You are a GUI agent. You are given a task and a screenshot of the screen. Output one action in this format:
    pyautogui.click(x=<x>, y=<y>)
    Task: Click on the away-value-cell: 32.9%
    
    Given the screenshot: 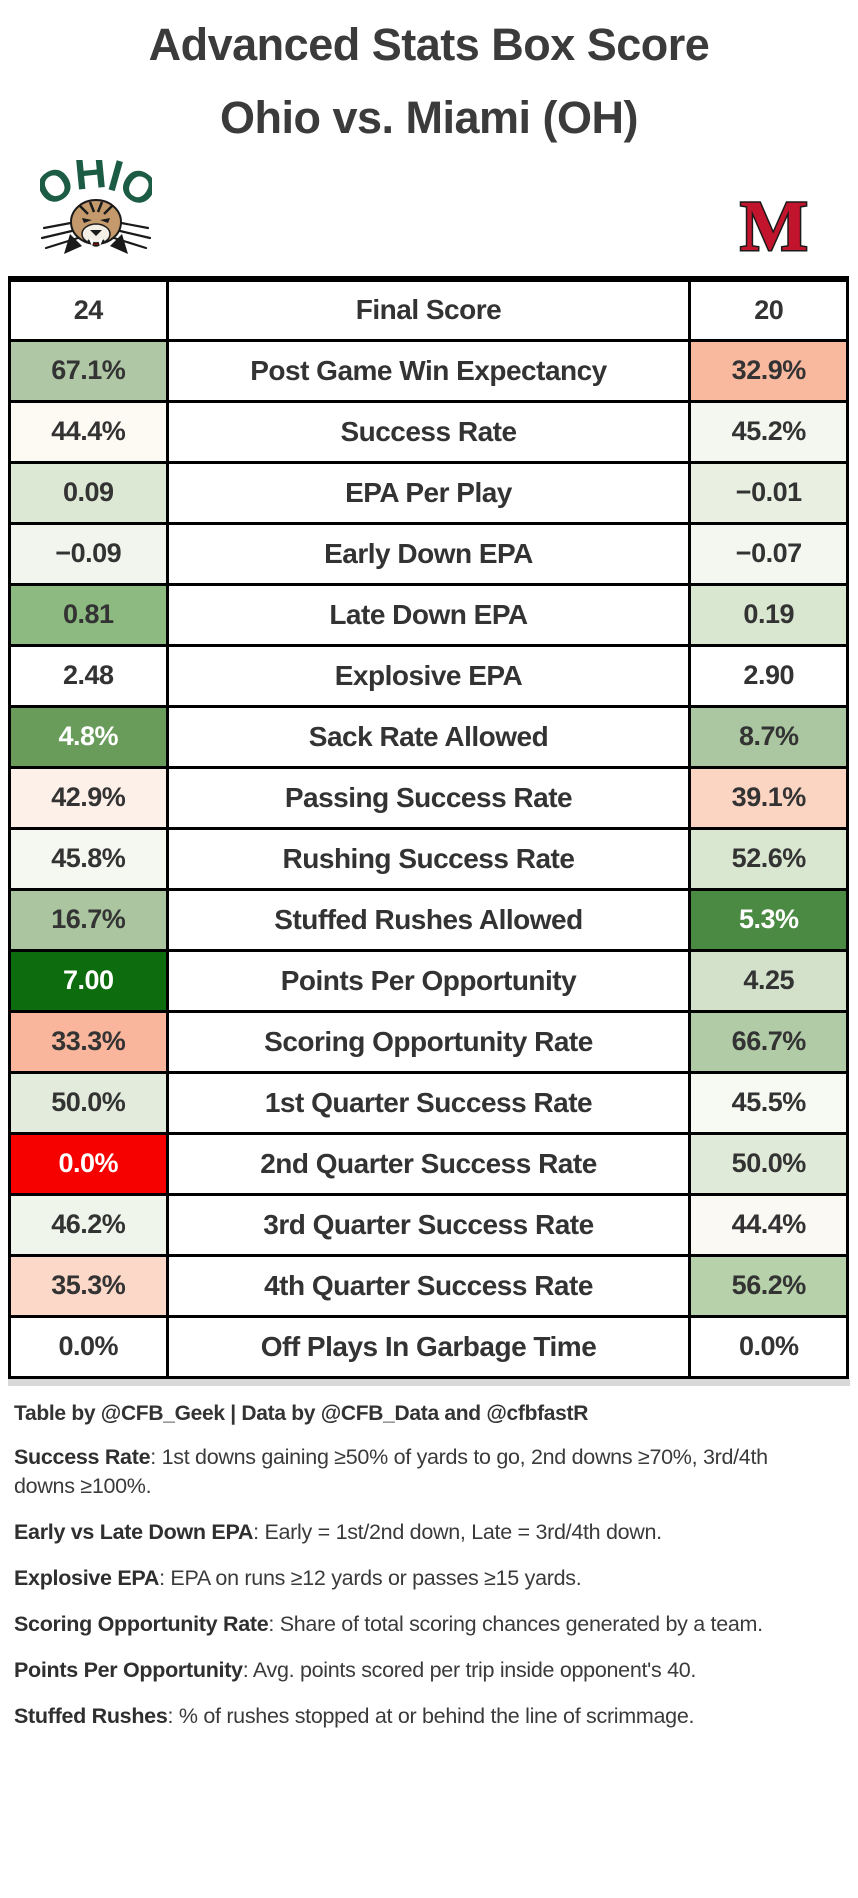 What is the action you would take?
    pyautogui.click(x=768, y=370)
    